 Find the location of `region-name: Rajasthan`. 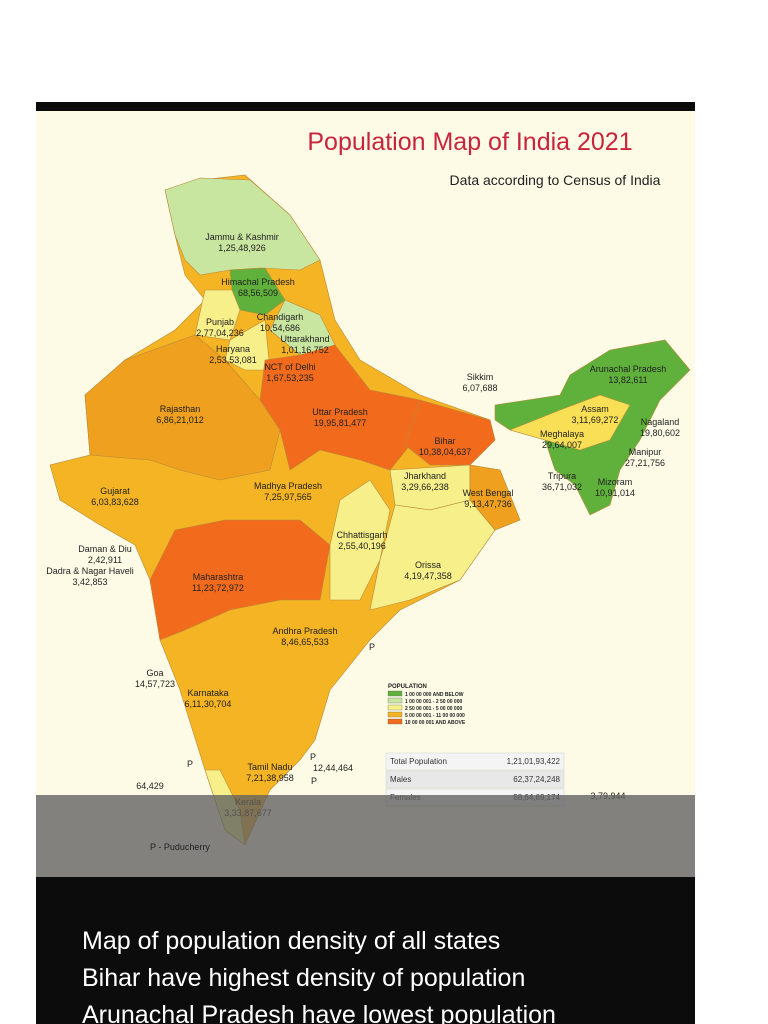

region-name: Rajasthan is located at coordinates (180, 409).